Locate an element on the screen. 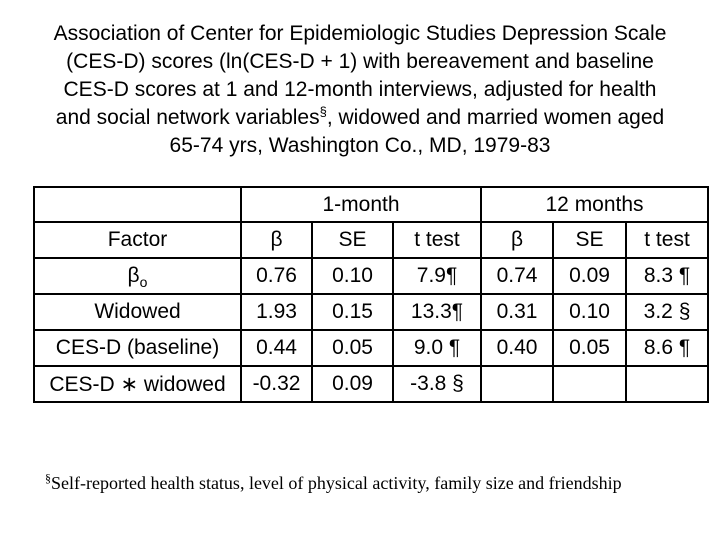 The width and height of the screenshot is (720, 540). title-line-5: 65-74 yrs, Washington Co., MD, 1979-83 is located at coordinates (360, 145).